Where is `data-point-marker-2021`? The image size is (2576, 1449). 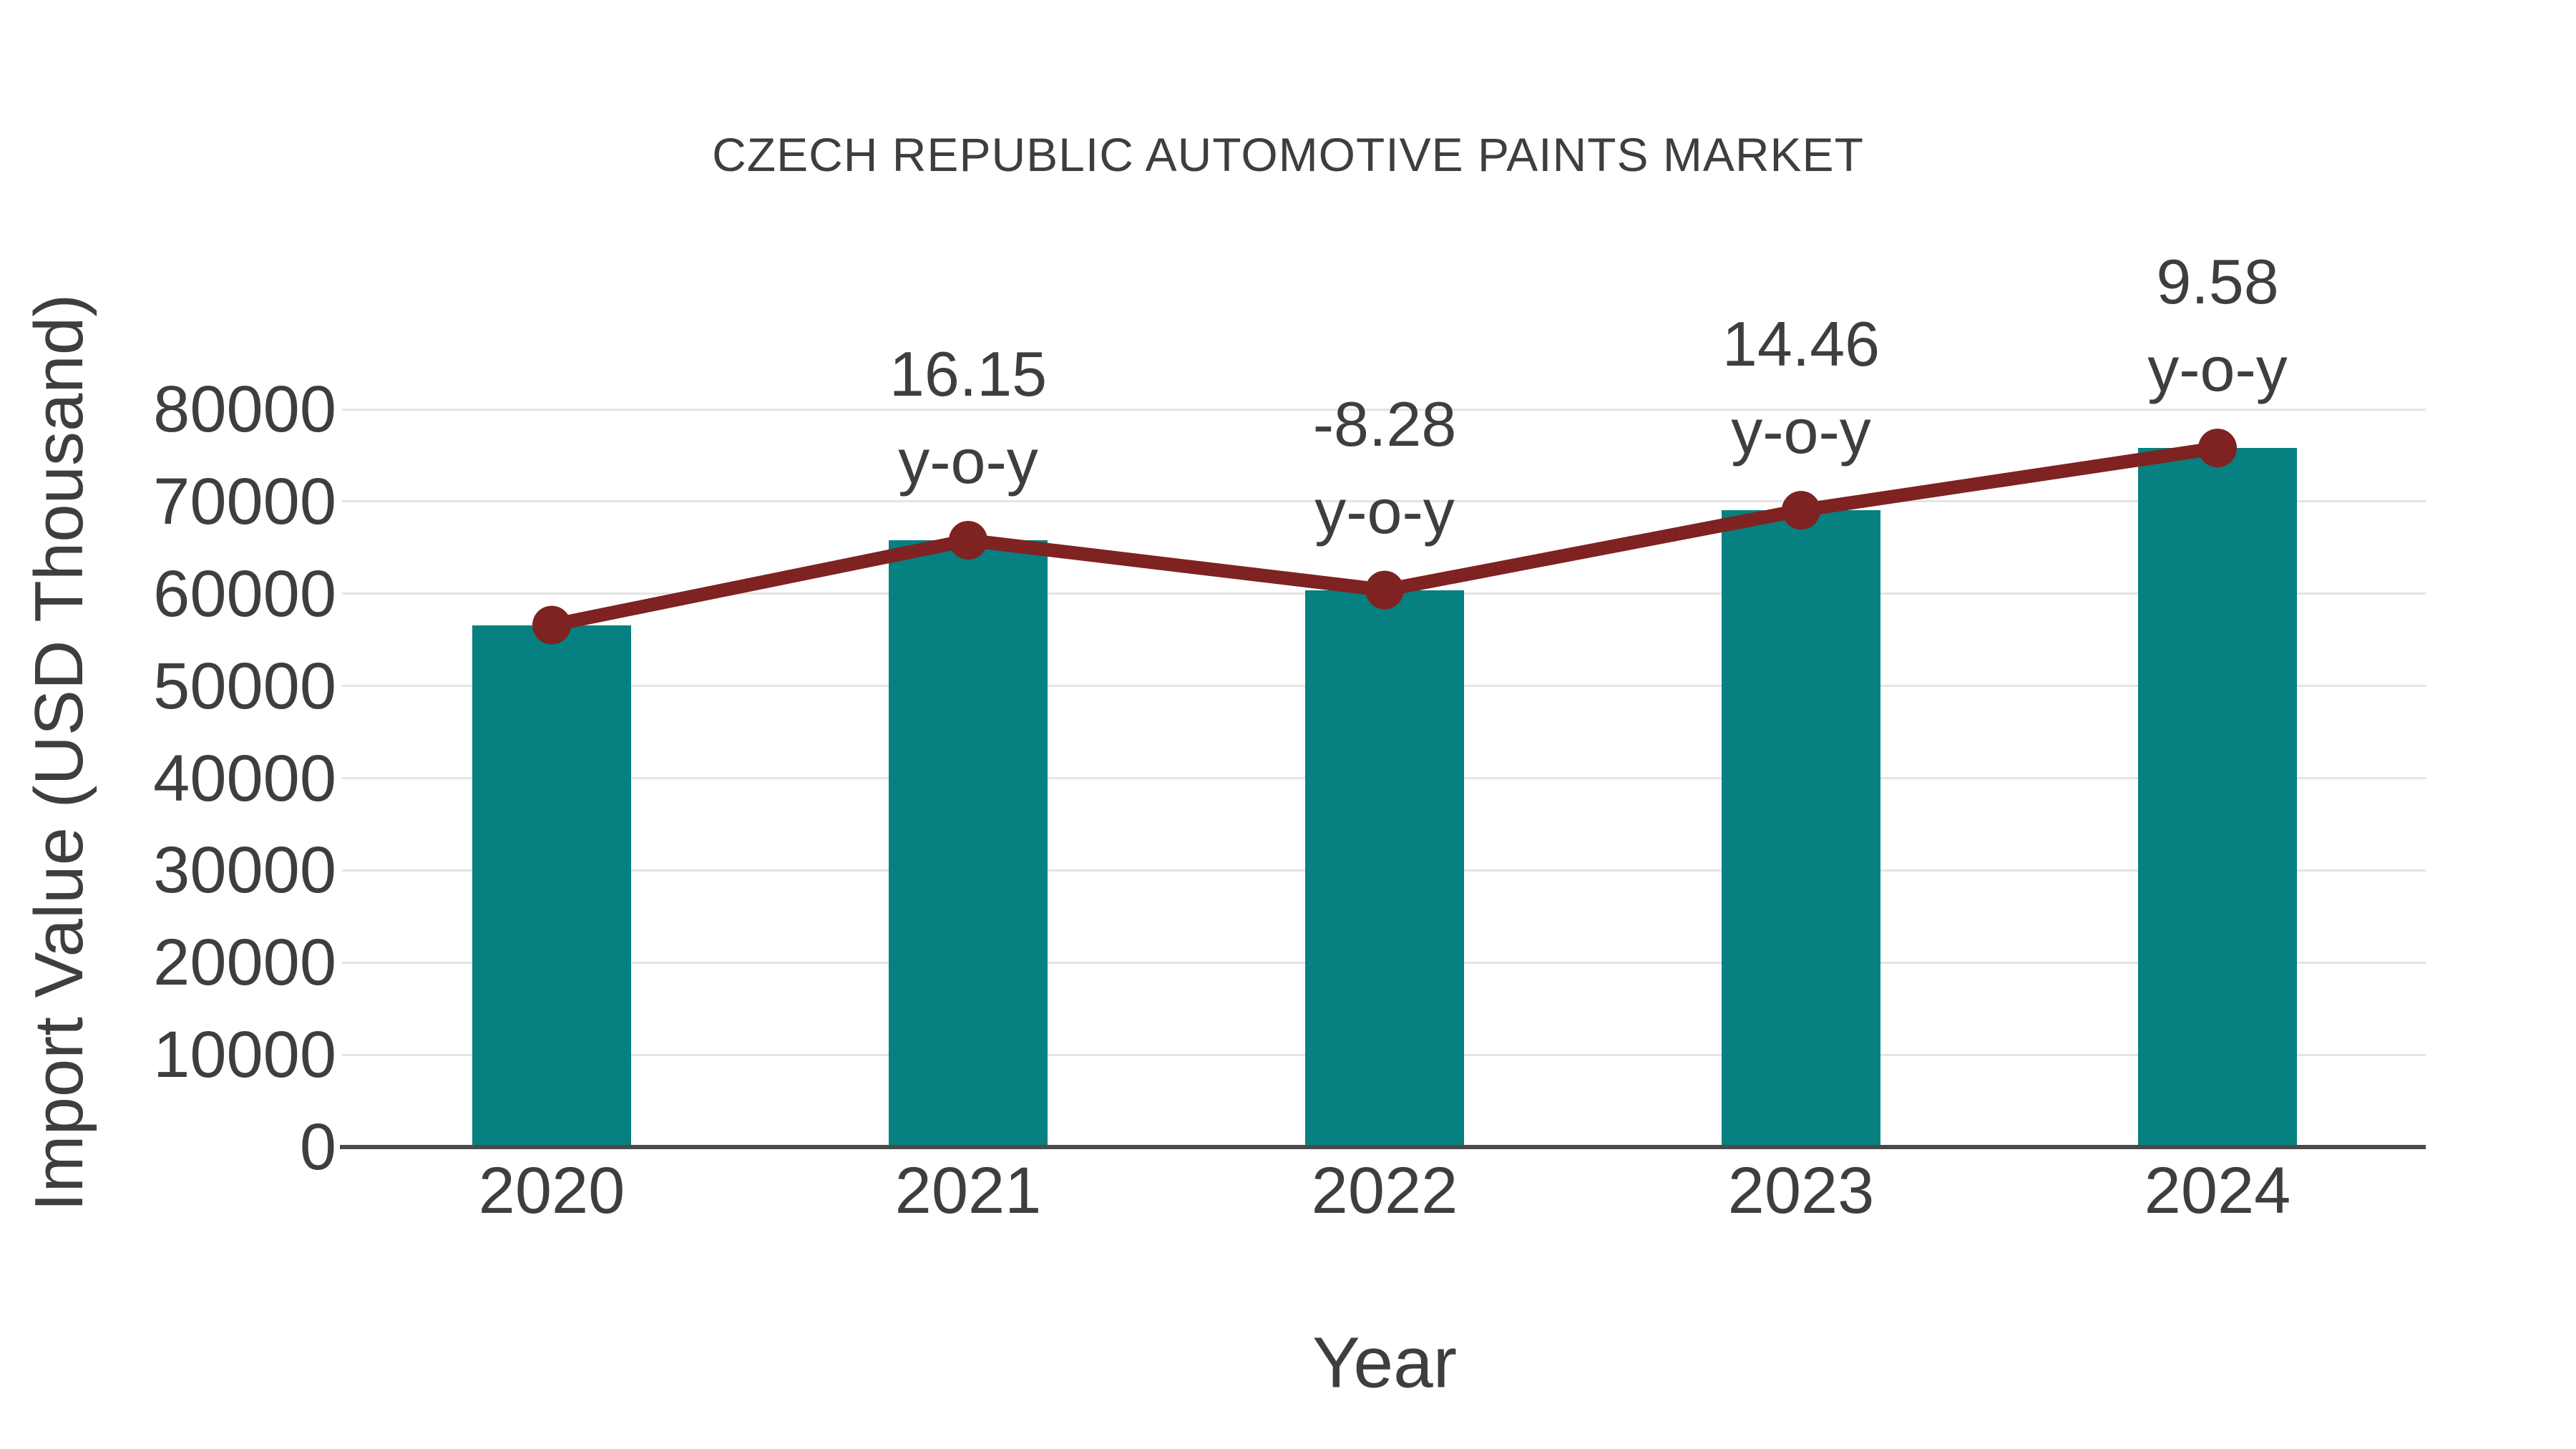
data-point-marker-2021 is located at coordinates (968, 540).